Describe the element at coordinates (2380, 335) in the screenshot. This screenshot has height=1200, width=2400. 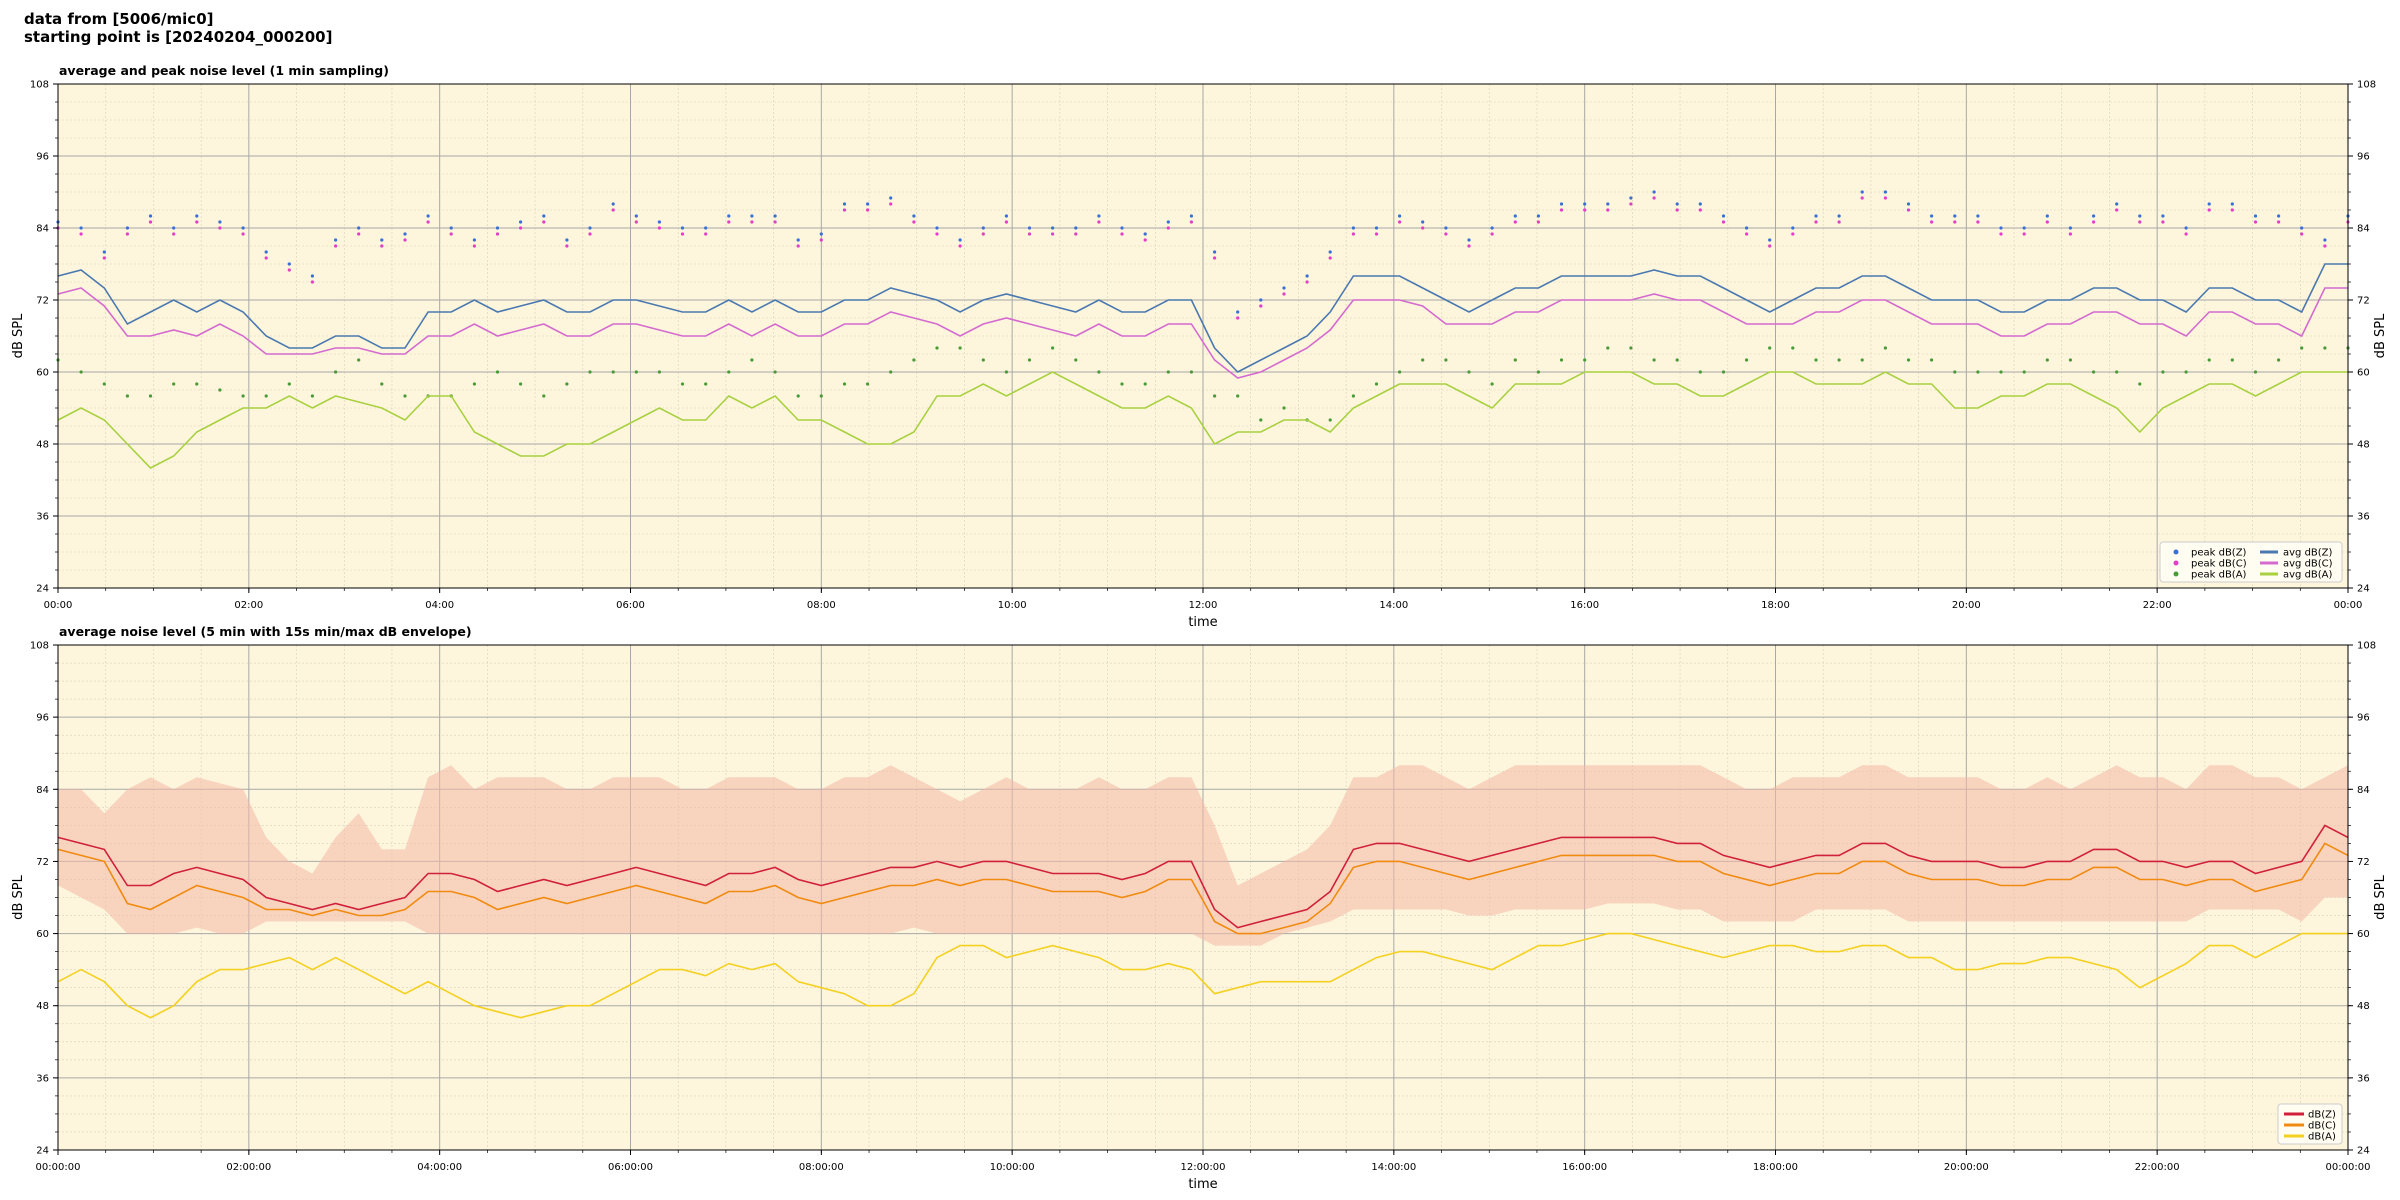
I see `y-axis-label-right: dB SPL` at that location.